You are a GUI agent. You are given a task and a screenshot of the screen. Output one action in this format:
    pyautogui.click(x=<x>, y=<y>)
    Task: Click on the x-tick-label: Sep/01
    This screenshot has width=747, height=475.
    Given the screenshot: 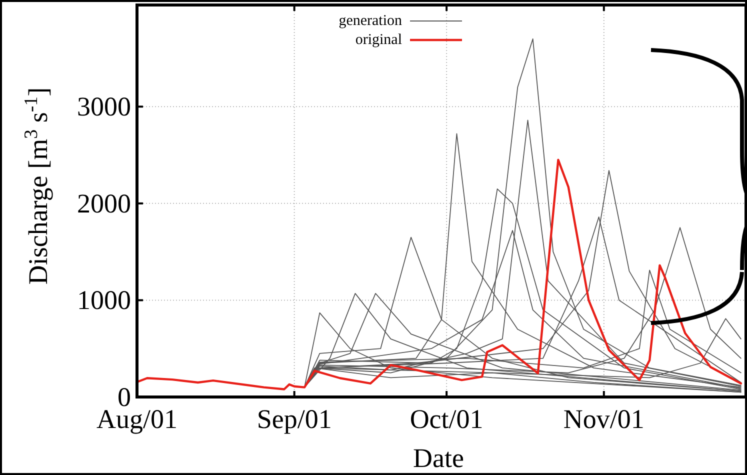 What is the action you would take?
    pyautogui.click(x=294, y=419)
    